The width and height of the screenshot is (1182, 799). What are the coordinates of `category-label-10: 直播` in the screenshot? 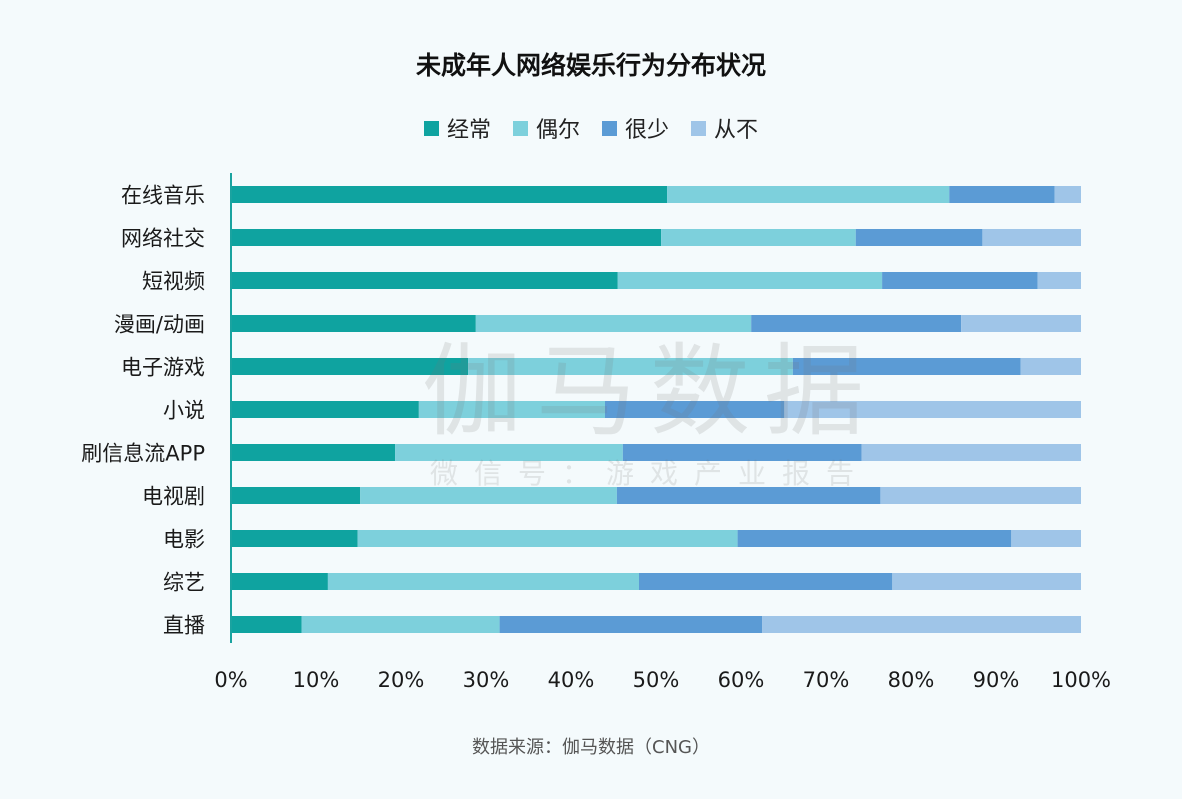 It's located at (184, 626).